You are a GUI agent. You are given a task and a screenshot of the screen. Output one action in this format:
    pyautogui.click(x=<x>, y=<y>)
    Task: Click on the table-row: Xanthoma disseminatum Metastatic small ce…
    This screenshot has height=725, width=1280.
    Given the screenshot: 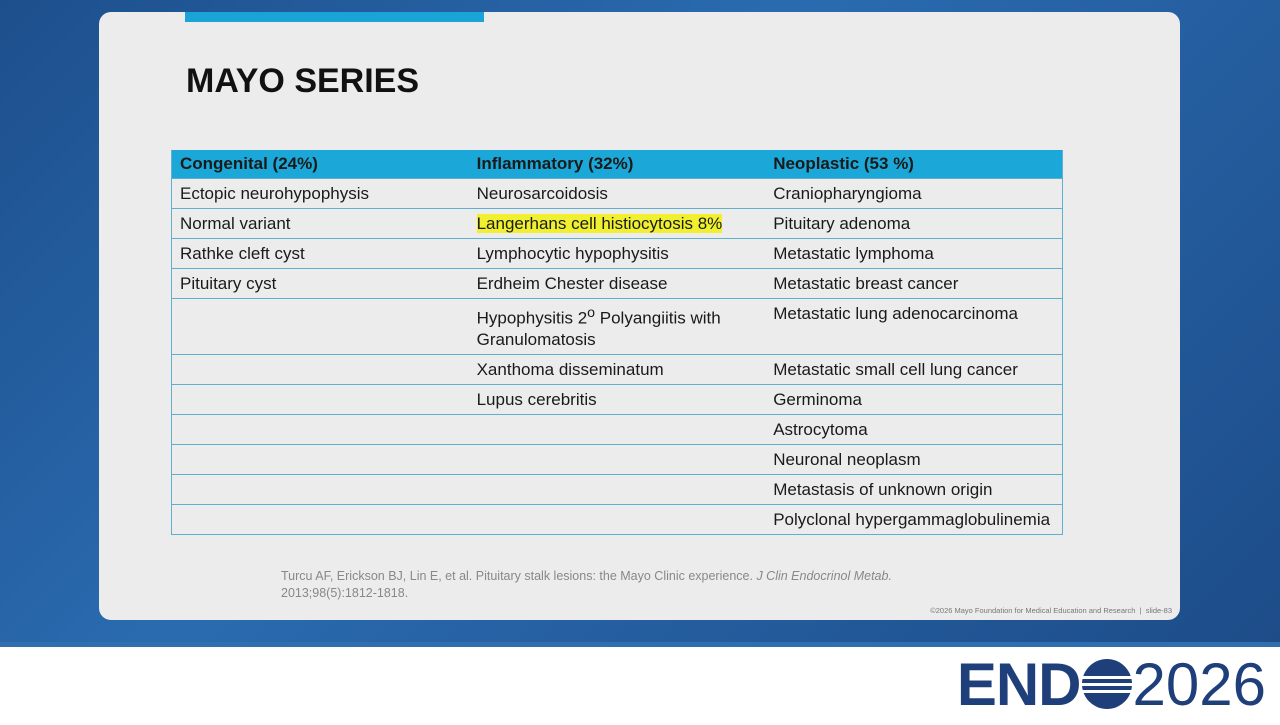 What is the action you would take?
    pyautogui.click(x=617, y=369)
    